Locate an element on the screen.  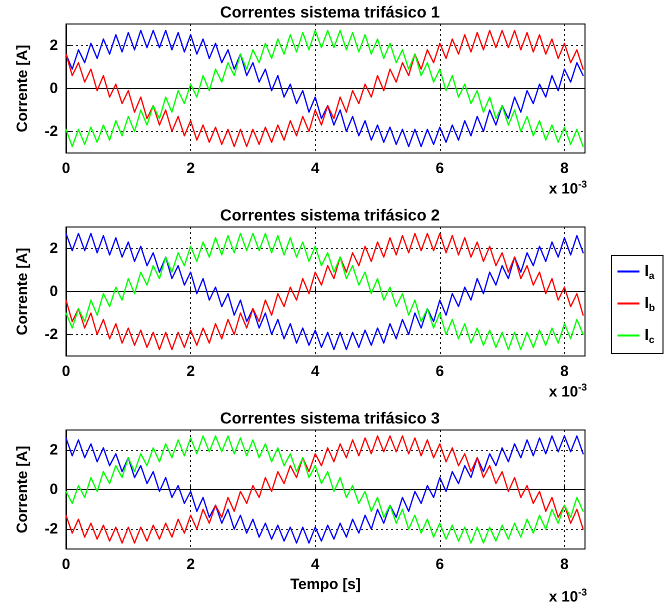
line-series is located at coordinates (324, 489).